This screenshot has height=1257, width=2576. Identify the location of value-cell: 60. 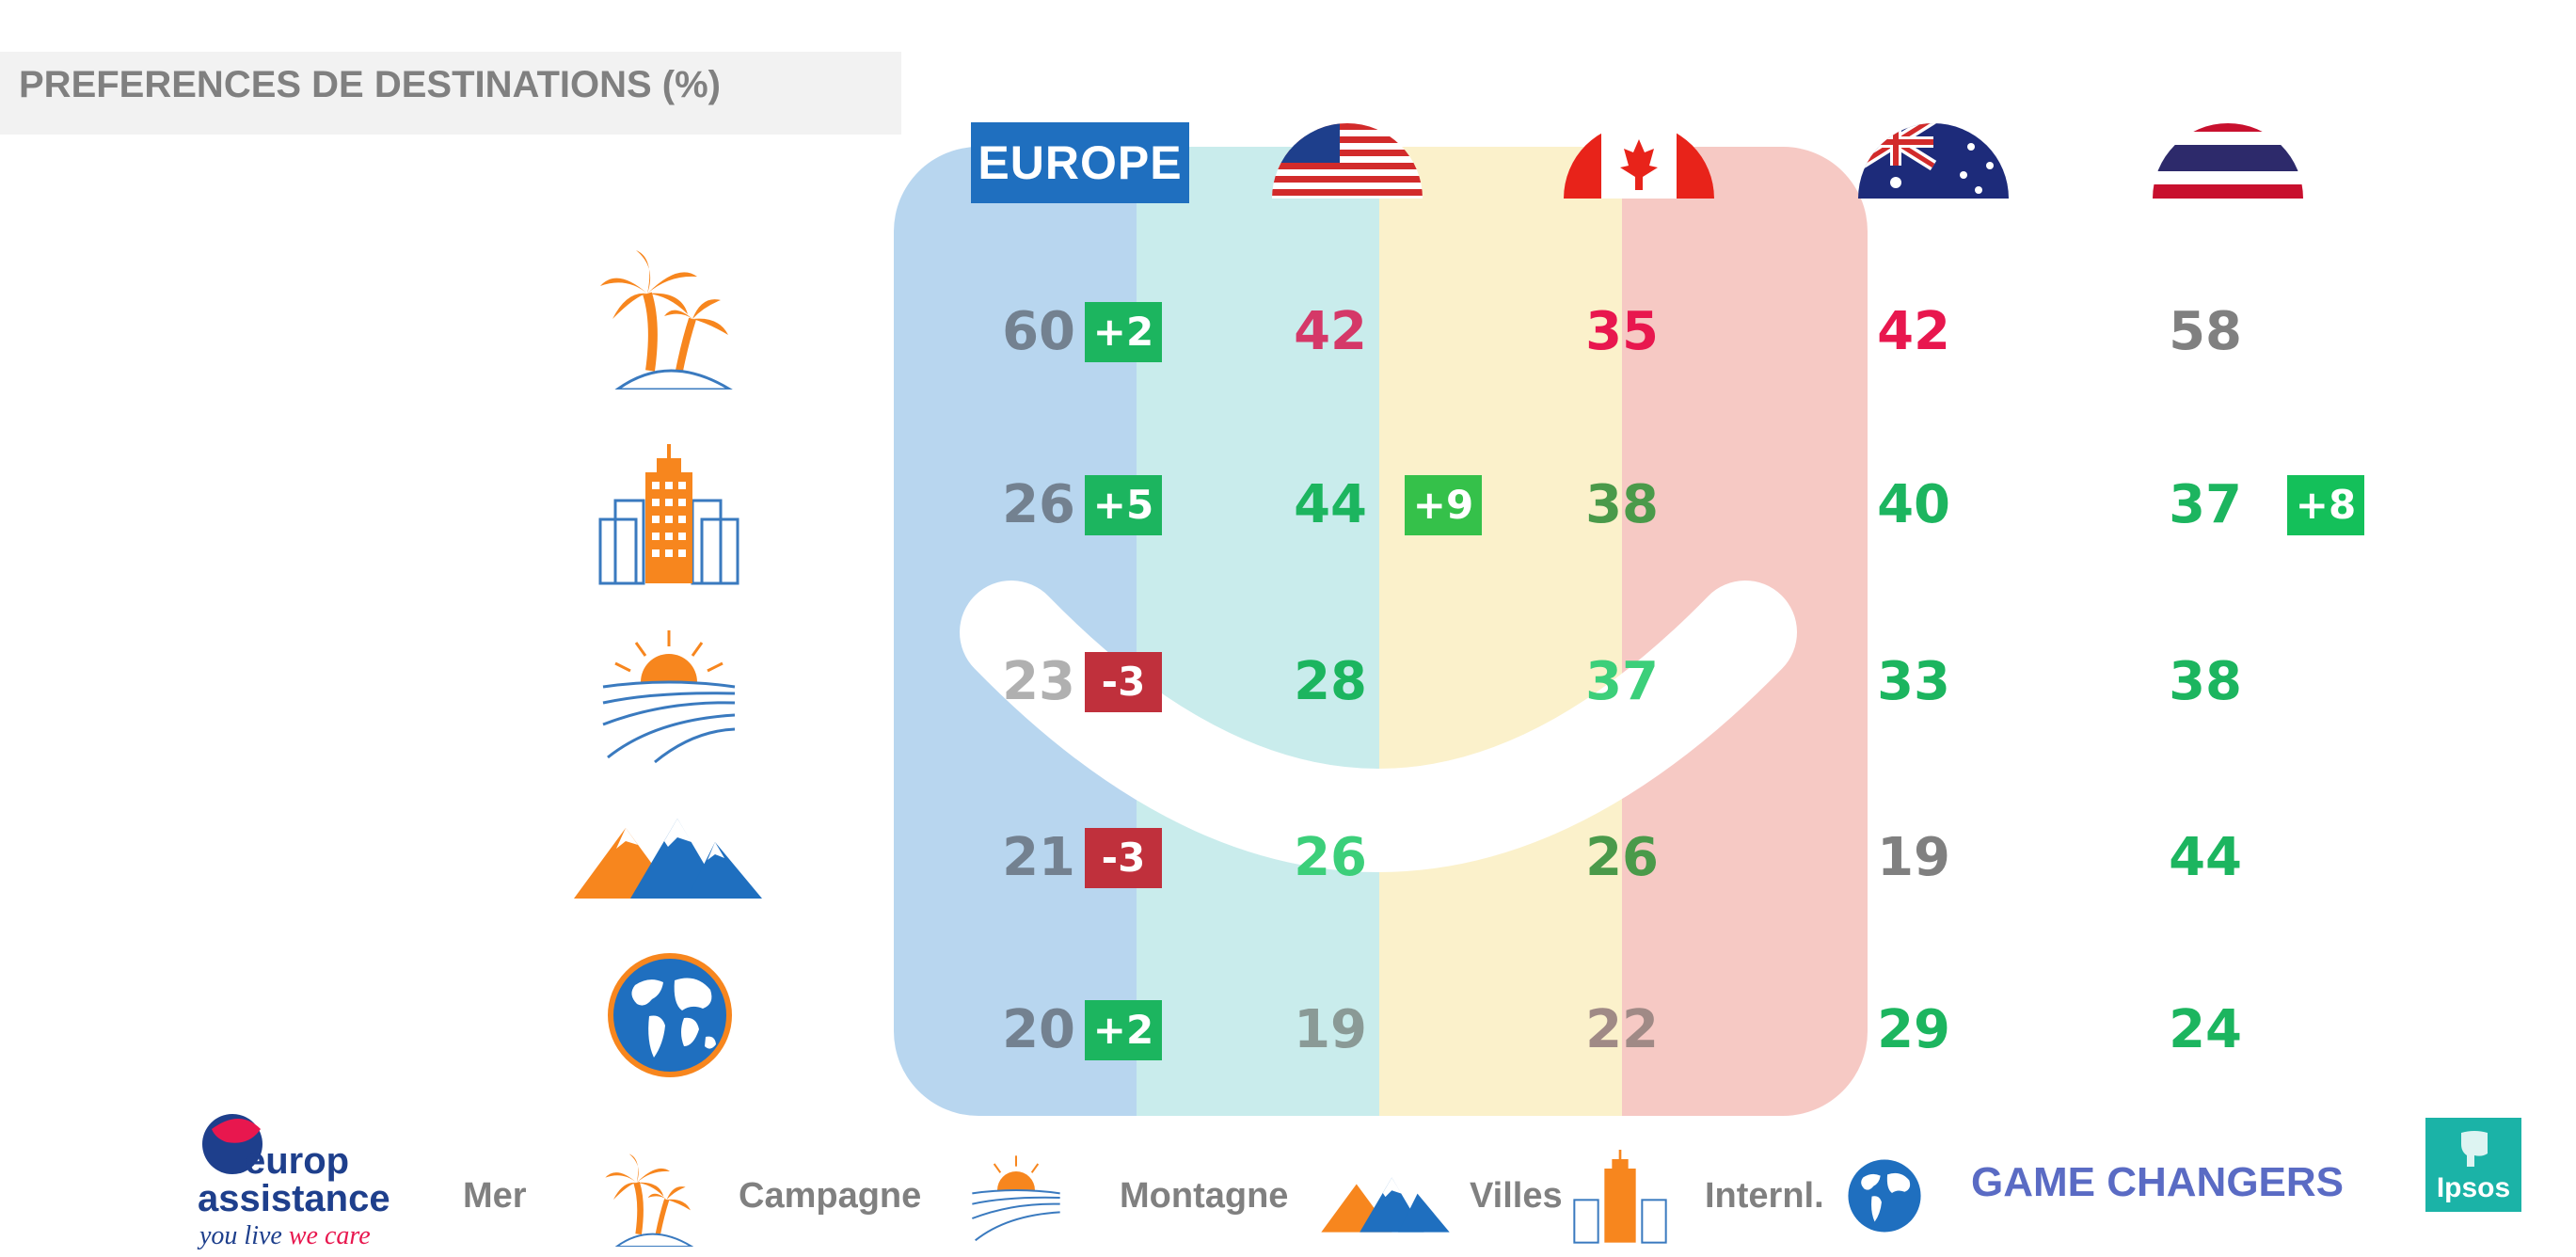
(1038, 331).